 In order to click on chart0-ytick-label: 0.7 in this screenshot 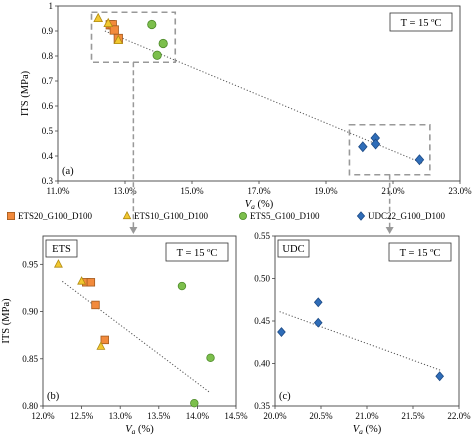, I will do `click(48, 81)`.